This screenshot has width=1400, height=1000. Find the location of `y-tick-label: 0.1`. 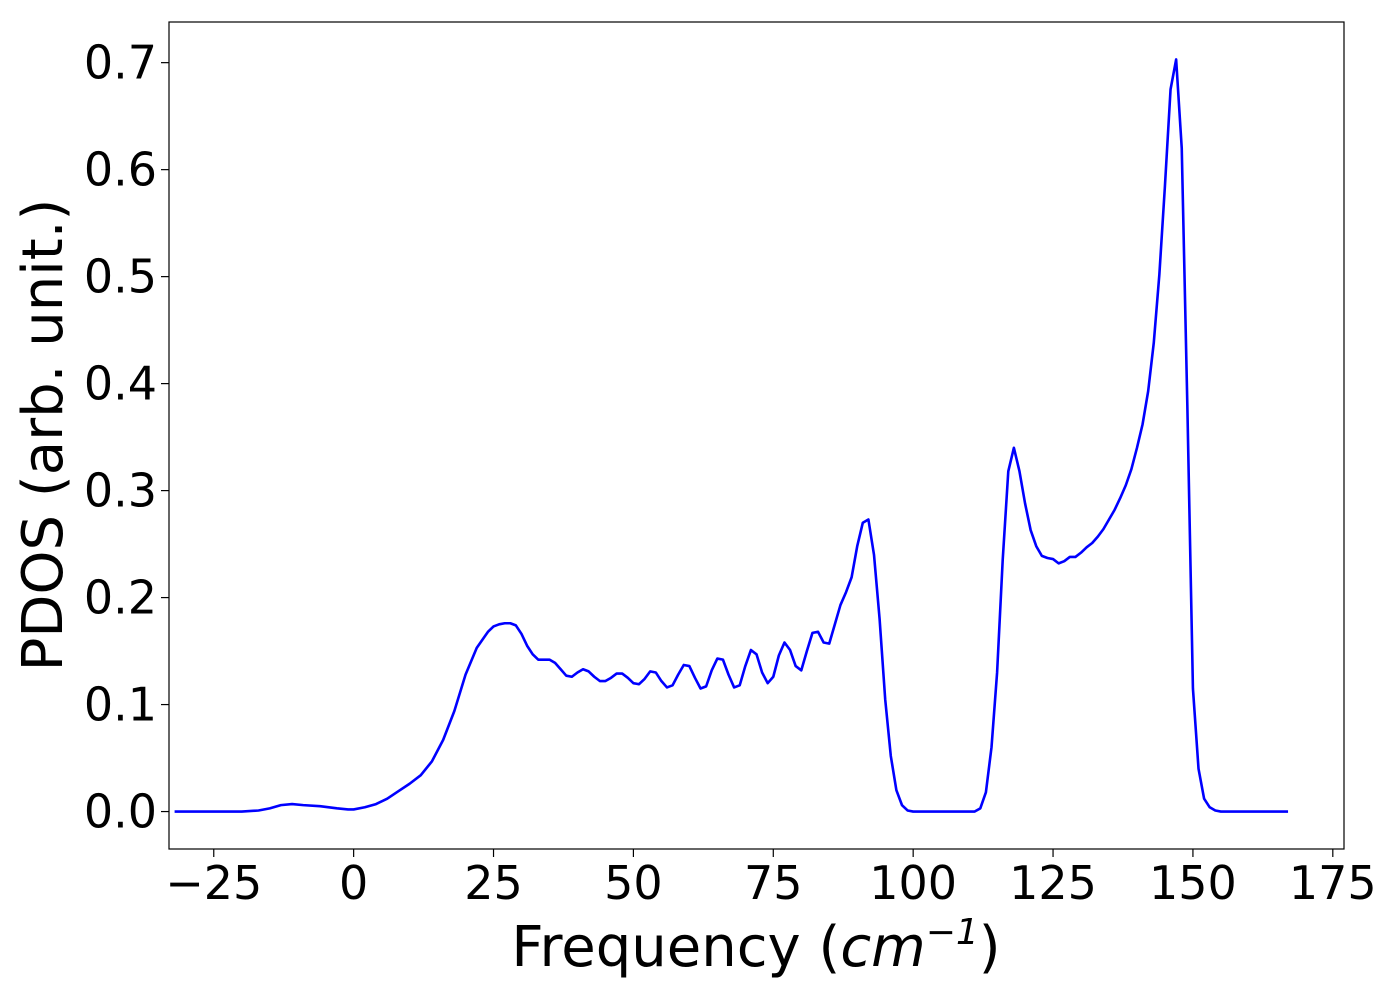

y-tick-label: 0.1 is located at coordinates (120, 705).